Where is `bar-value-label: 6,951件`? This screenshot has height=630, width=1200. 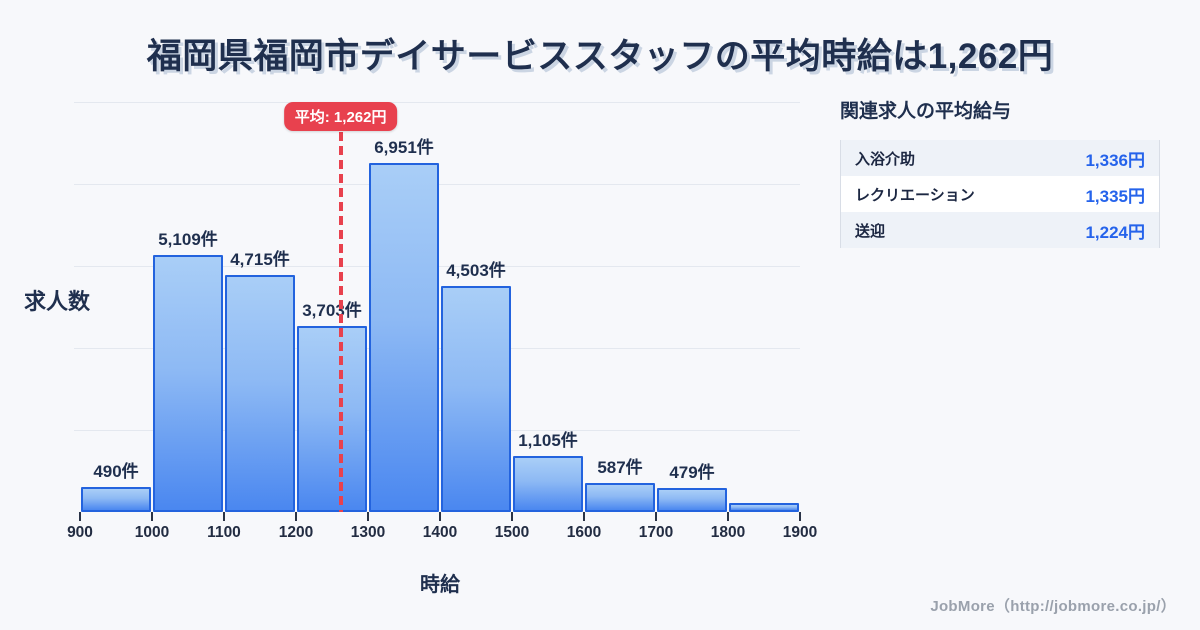
bar-value-label: 6,951件 is located at coordinates (404, 147).